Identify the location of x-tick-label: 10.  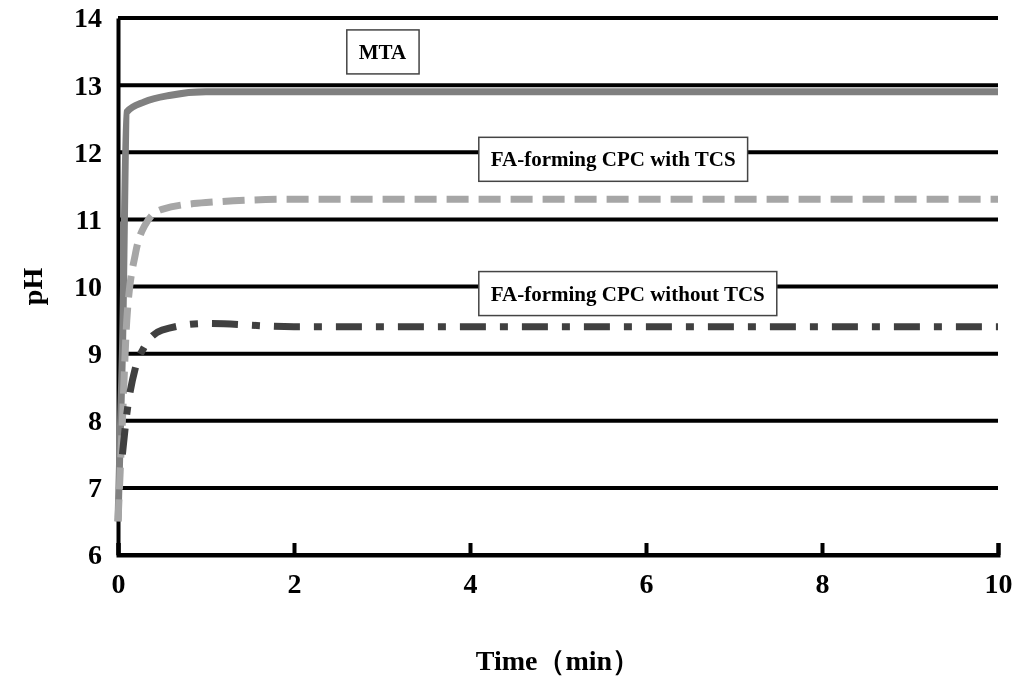
(998, 583).